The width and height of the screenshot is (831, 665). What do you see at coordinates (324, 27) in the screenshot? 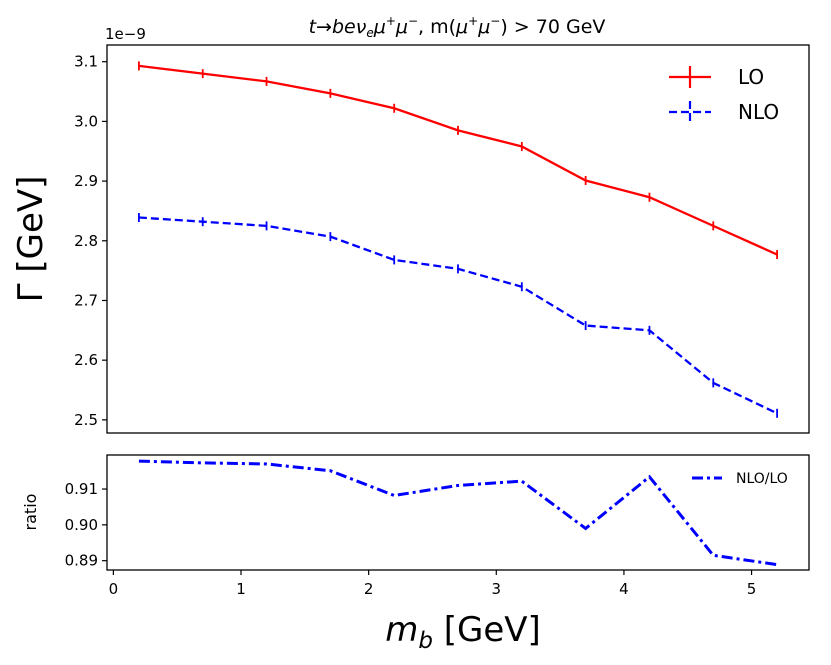
I see `title-part-arrow: →` at bounding box center [324, 27].